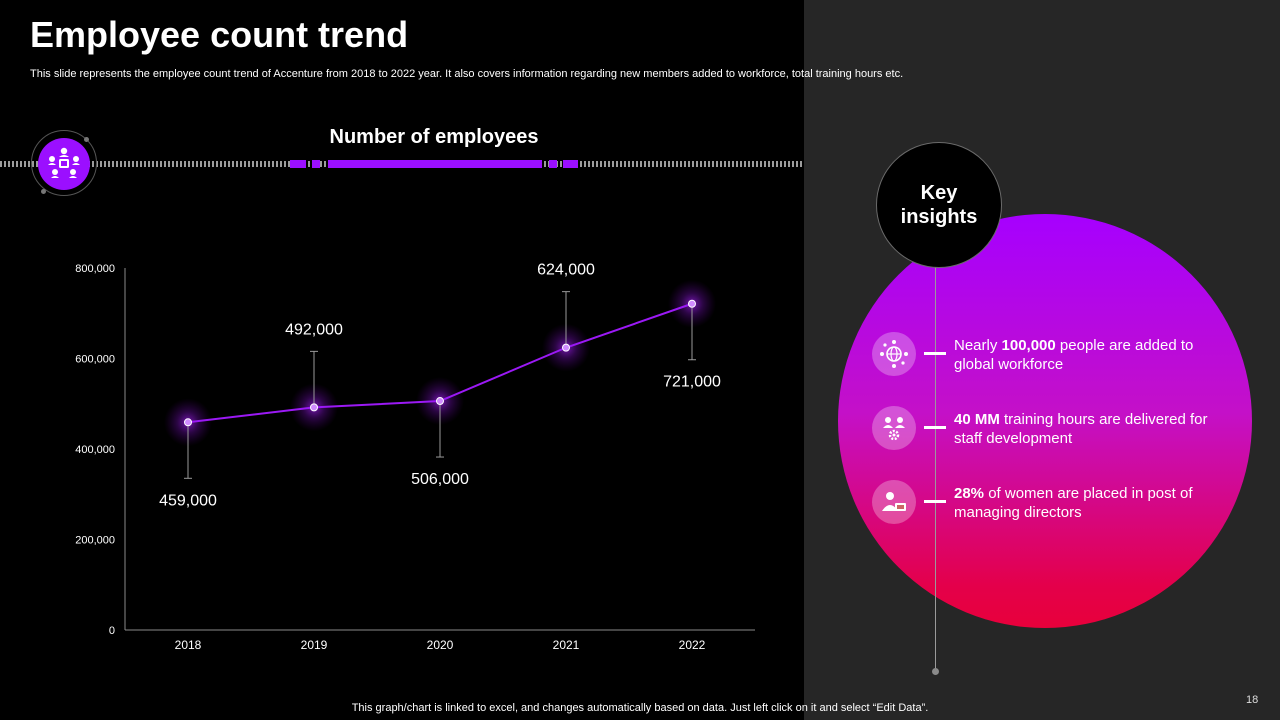  What do you see at coordinates (692, 303) in the screenshot?
I see `data-point-2022` at bounding box center [692, 303].